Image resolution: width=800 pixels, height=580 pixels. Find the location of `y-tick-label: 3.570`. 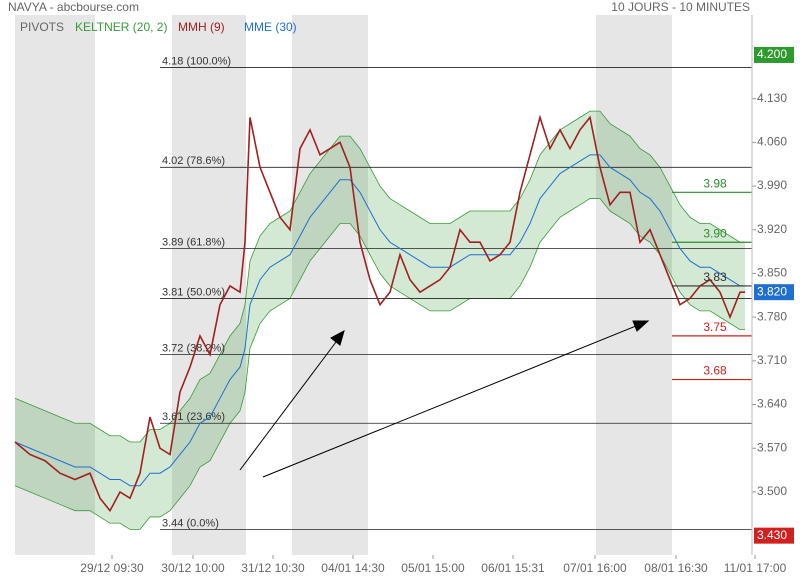

y-tick-label: 3.570 is located at coordinates (772, 447).